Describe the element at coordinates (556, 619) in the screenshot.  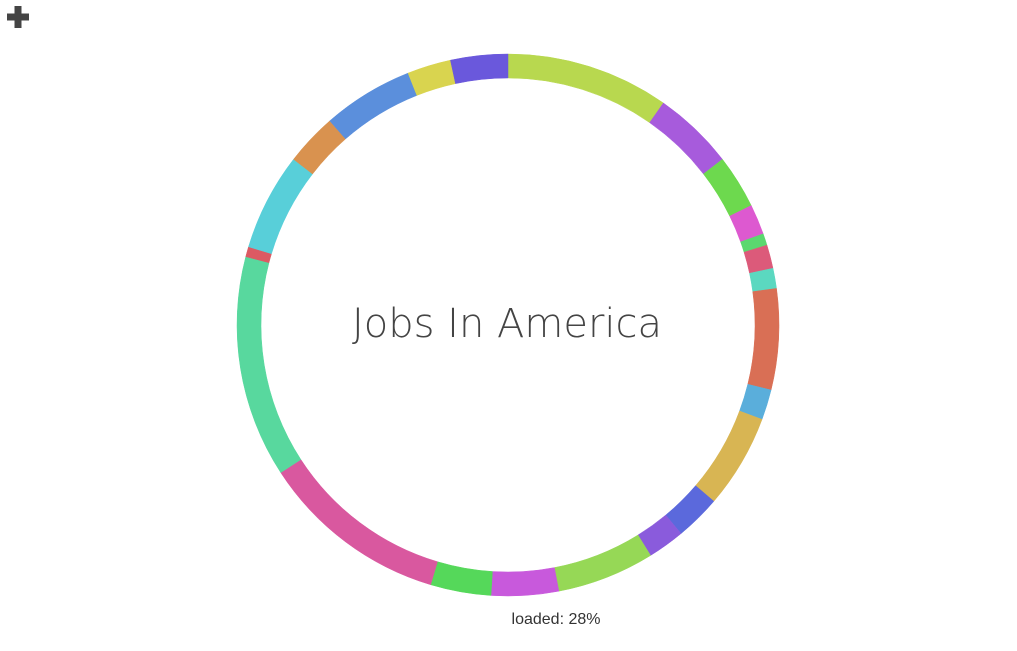
I see `loading-status: loaded: 28%` at that location.